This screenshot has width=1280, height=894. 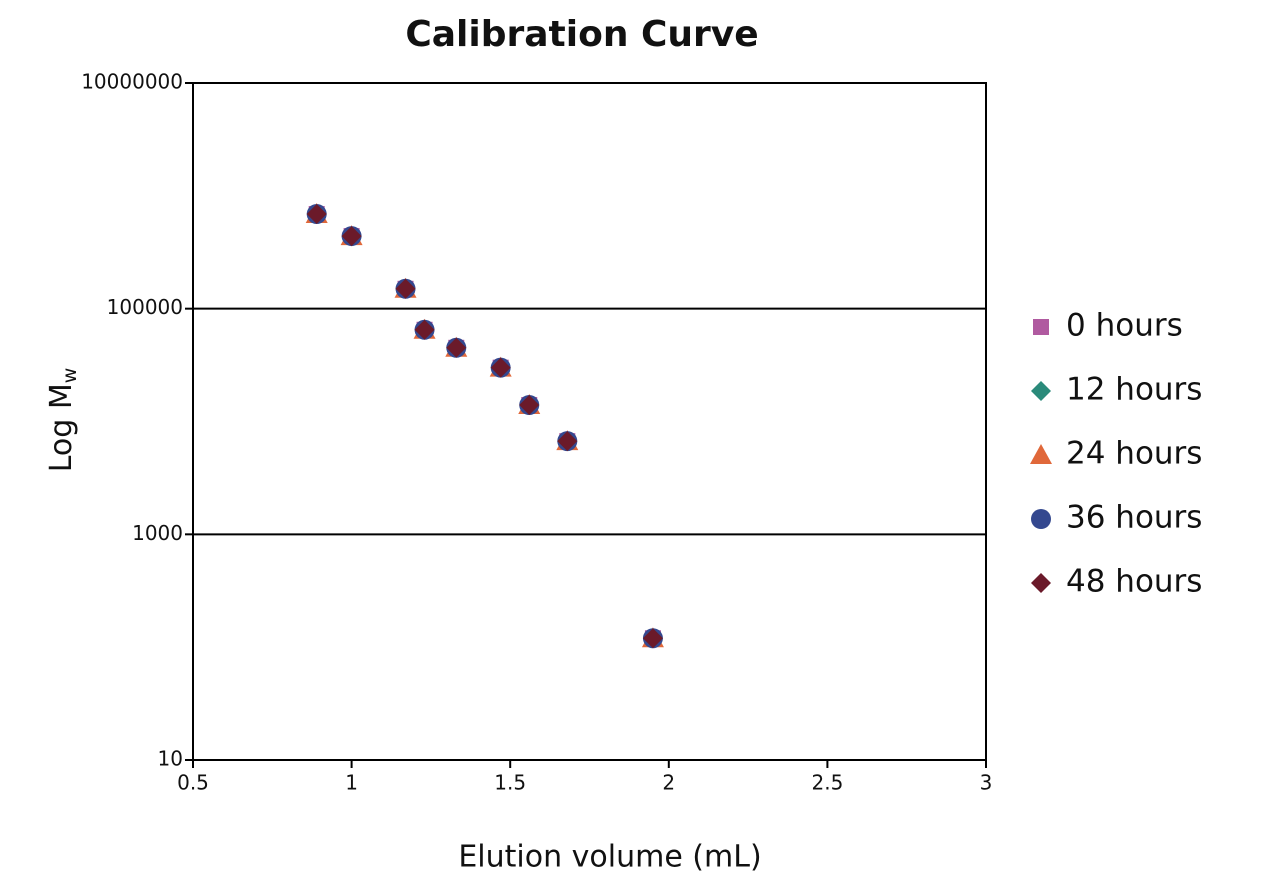 I want to click on y-tick-label: 100000, so click(x=145, y=307).